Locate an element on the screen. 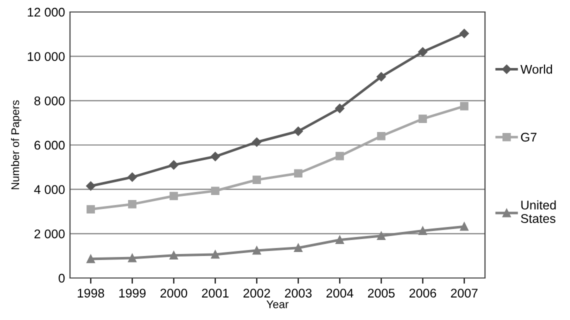 The image size is (570, 320). y-tick-label: 10 000 is located at coordinates (46, 56).